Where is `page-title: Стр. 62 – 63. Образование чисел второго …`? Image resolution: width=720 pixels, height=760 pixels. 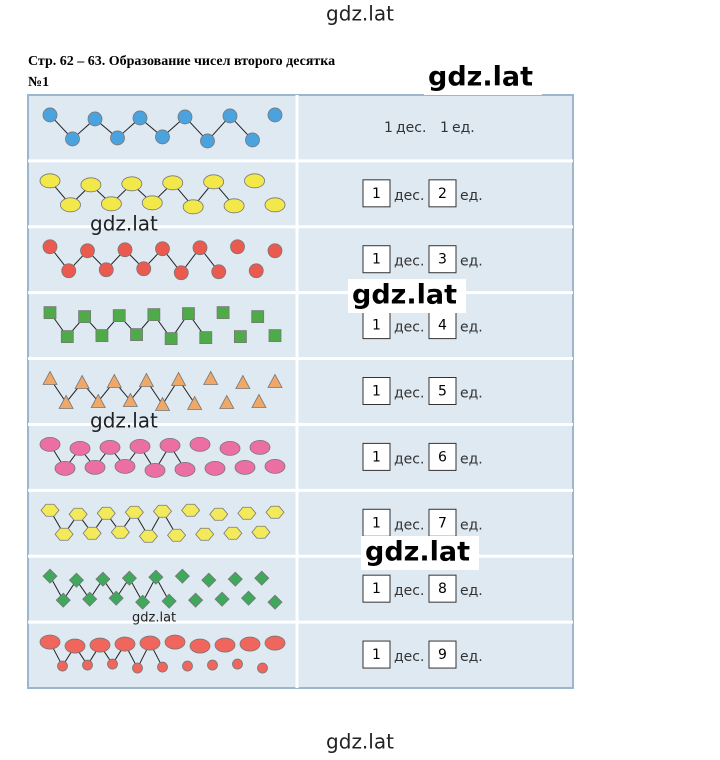
page-title: Стр. 62 – 63. Образование чисел второго … is located at coordinates (181, 61).